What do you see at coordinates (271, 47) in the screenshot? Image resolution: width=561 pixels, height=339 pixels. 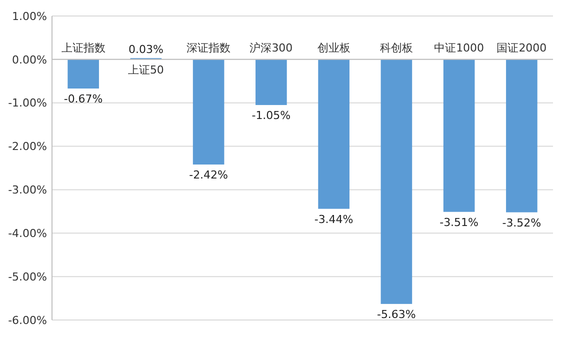 I see `x-tick-label: 沪深300` at bounding box center [271, 47].